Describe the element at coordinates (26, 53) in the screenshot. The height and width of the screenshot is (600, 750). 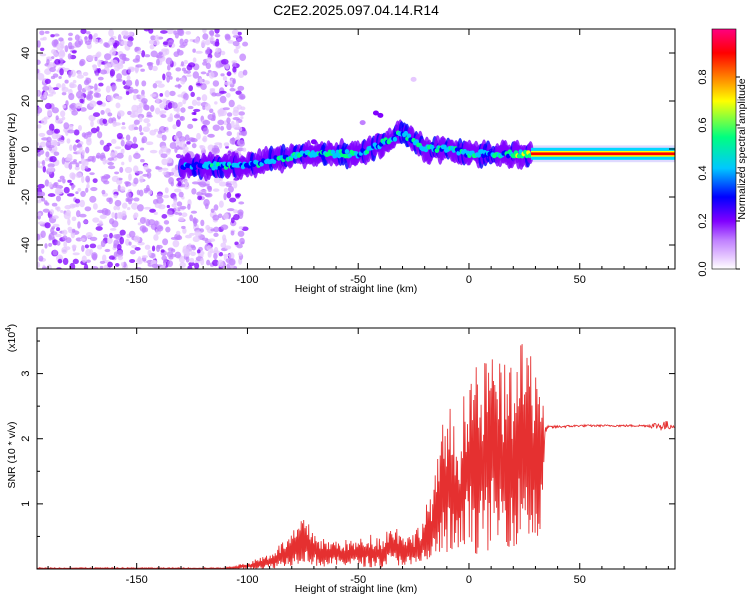
I see `spectrogram-y-tick-label: 40` at that location.